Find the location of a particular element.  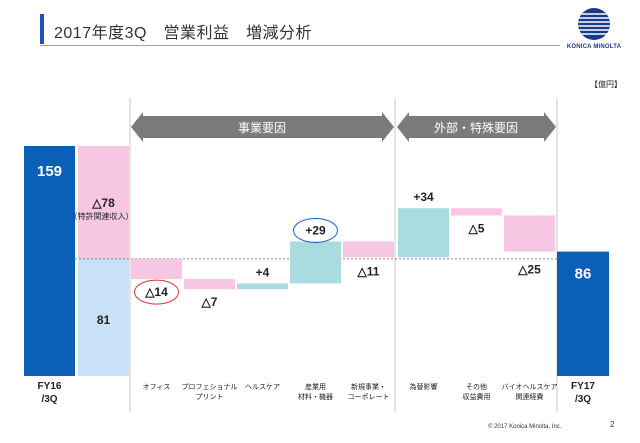

end-value-label: 86 is located at coordinates (583, 274).